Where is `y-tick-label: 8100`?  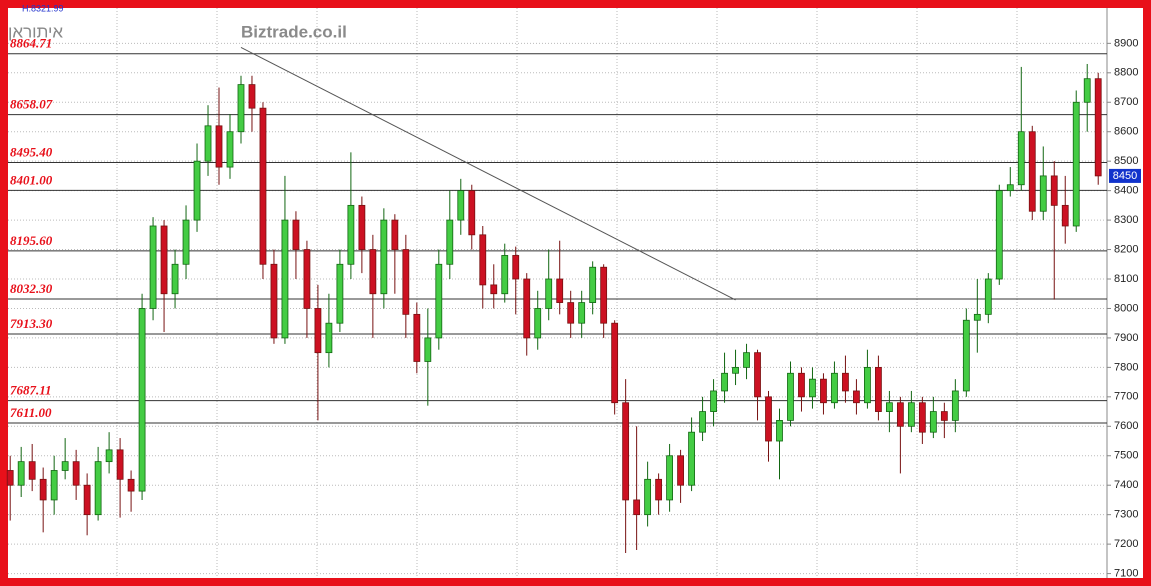 y-tick-label: 8100 is located at coordinates (1126, 279).